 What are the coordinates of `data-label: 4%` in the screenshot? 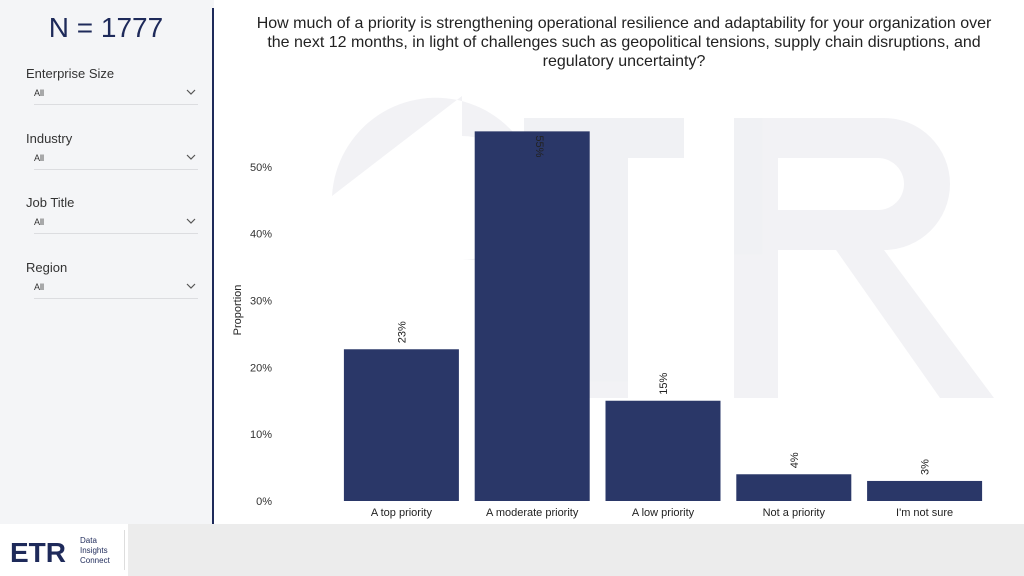 It's located at (795, 460).